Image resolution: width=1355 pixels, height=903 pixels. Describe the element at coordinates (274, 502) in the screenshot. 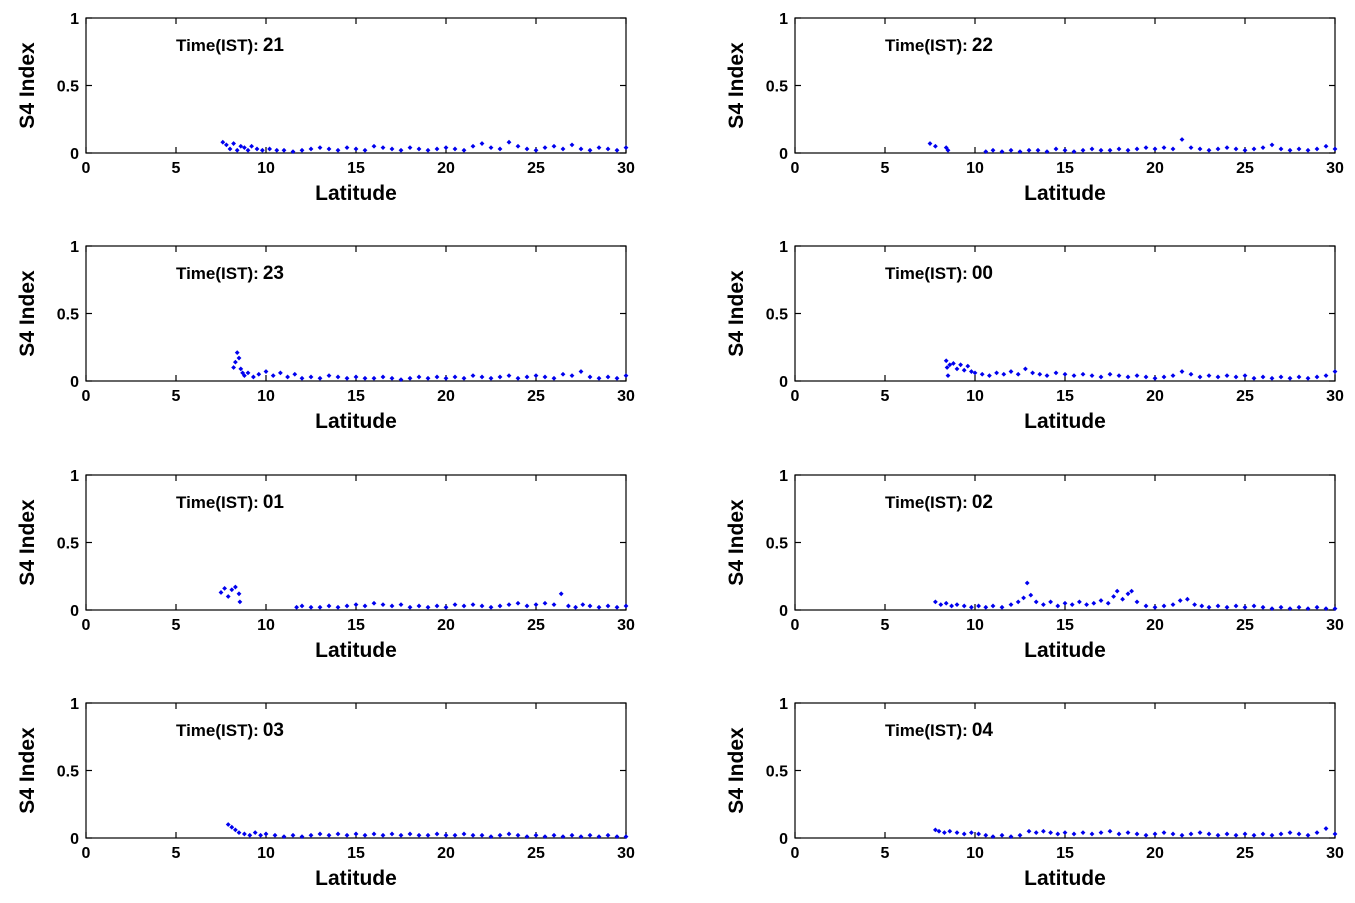

I see `time-annotation-value: 01` at that location.